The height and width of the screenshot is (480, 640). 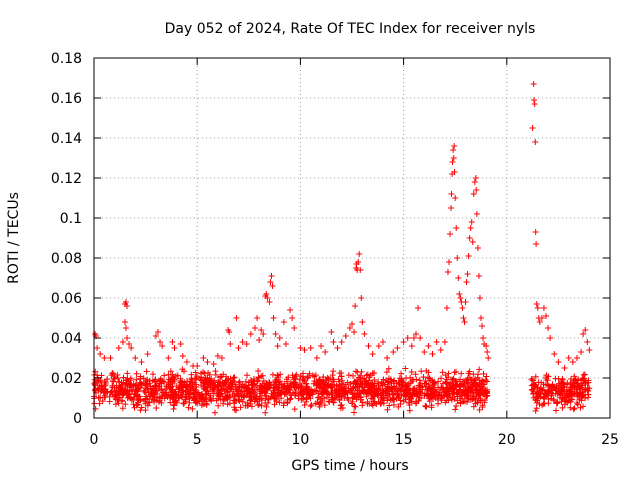 What do you see at coordinates (349, 466) in the screenshot?
I see `x-axis-label: GPS time / hours` at bounding box center [349, 466].